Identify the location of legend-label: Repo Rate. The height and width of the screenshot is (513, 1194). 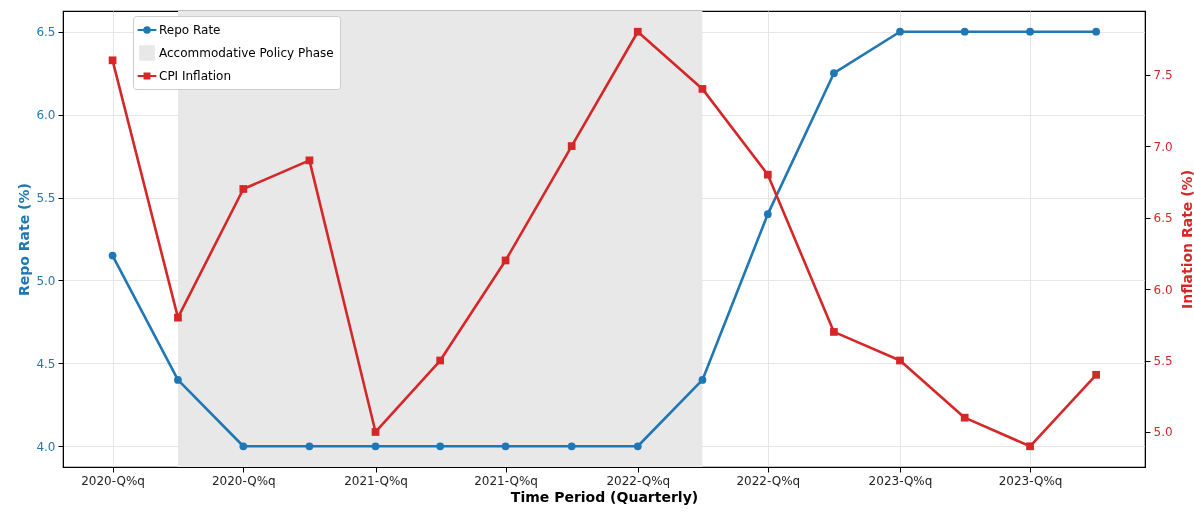
(190, 30).